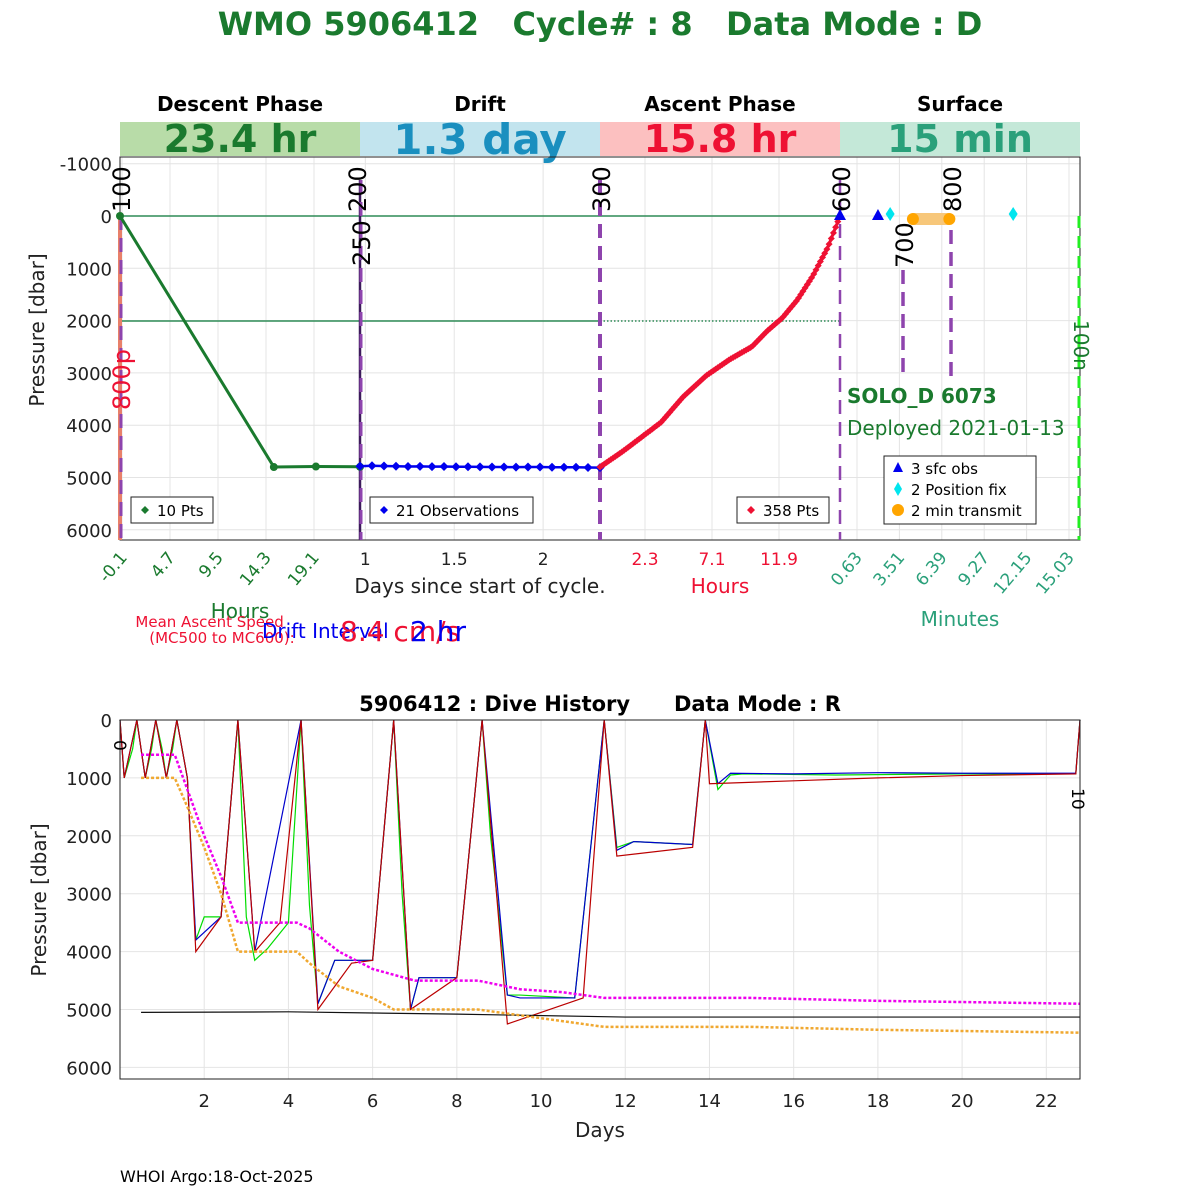  Describe the element at coordinates (960, 619) in the screenshot. I see `surface-x-axis-label: Minutes` at that location.